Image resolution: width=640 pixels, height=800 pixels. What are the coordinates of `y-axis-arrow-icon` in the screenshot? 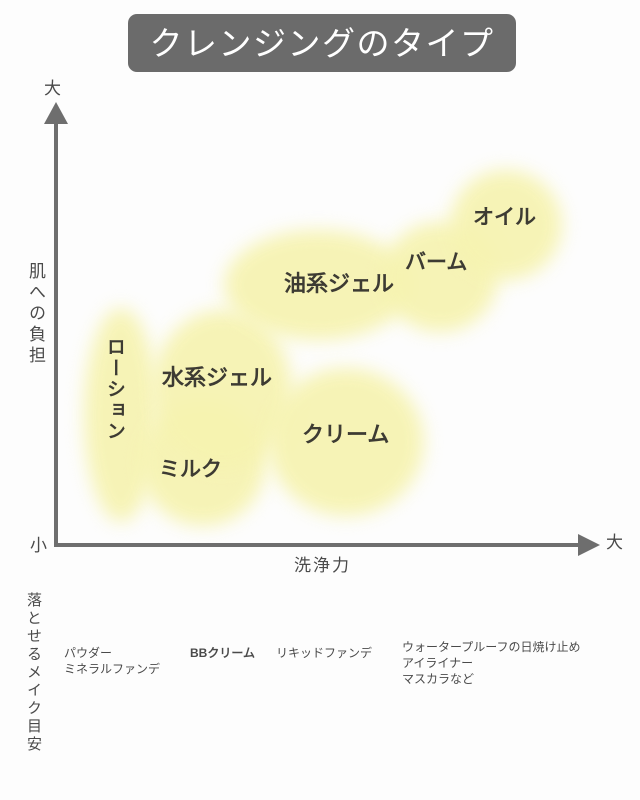 It's located at (56, 113).